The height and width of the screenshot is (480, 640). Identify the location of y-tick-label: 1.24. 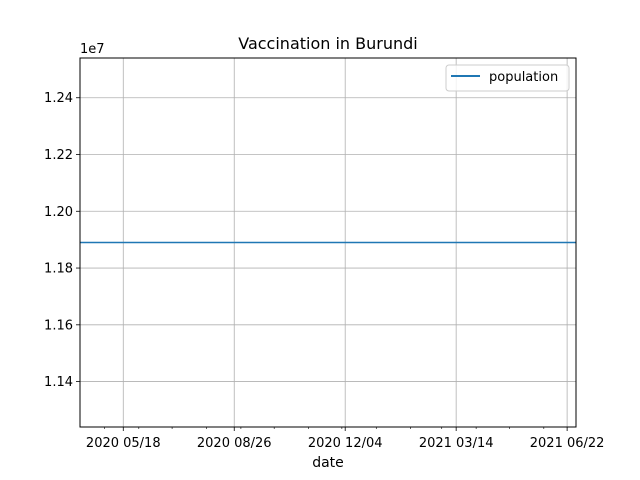
(58, 98).